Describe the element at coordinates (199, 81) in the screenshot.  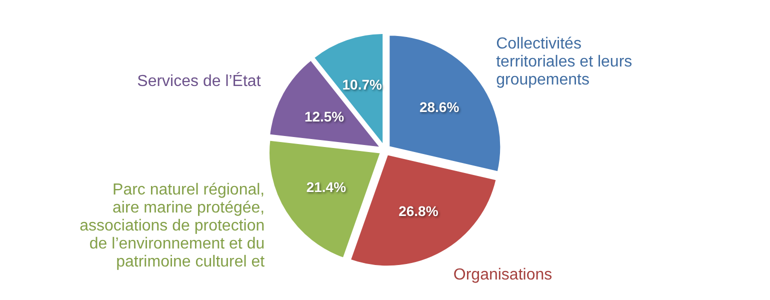
I see `slice-label: Services de l’État` at that location.